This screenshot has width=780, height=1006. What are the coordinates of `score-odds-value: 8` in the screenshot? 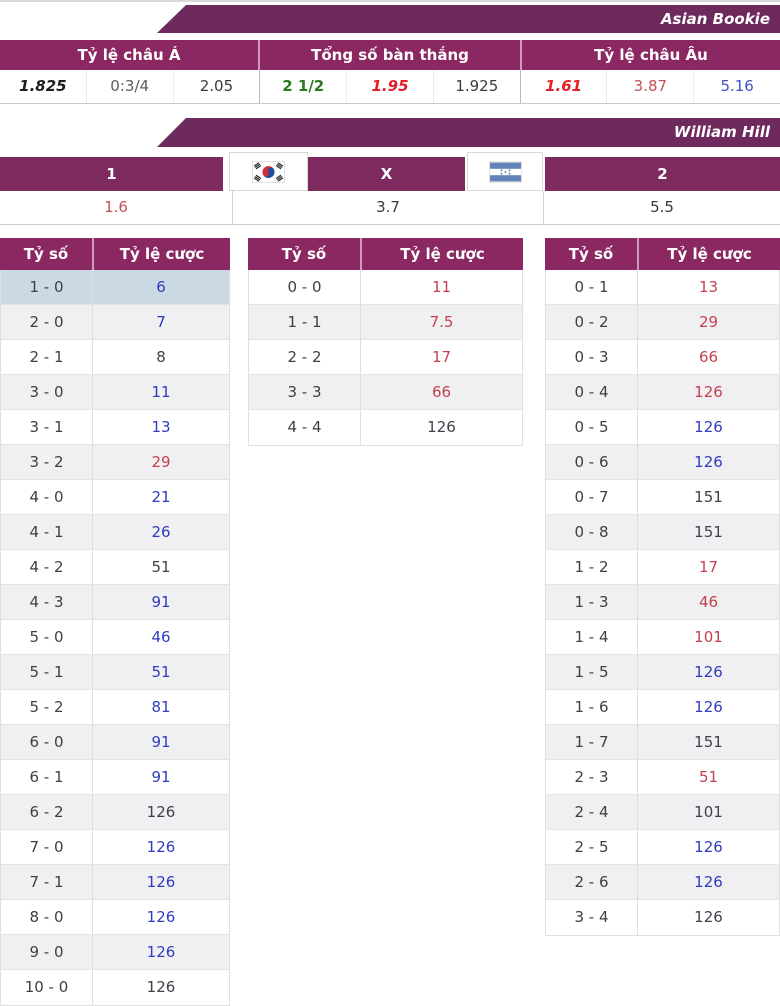 It's located at (161, 357).